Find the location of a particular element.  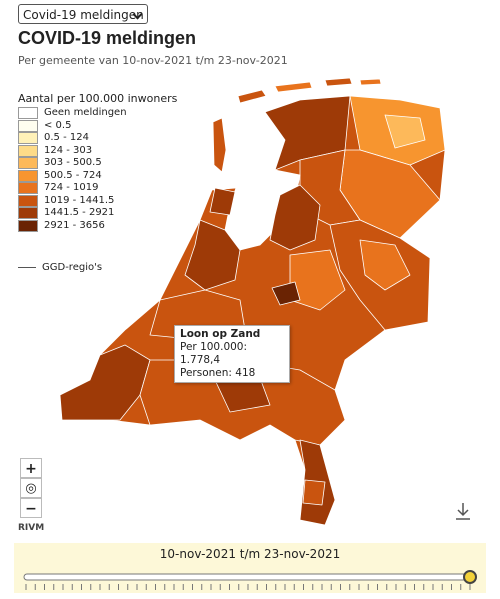

legend-item: < 0.5 is located at coordinates (45, 125).